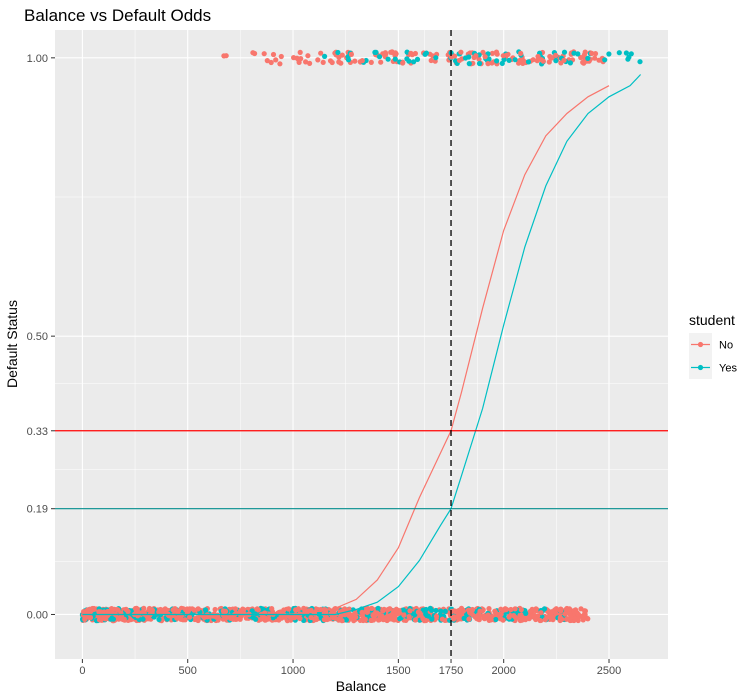 The image size is (755, 700). I want to click on x-tick-label: 1500, so click(398, 671).